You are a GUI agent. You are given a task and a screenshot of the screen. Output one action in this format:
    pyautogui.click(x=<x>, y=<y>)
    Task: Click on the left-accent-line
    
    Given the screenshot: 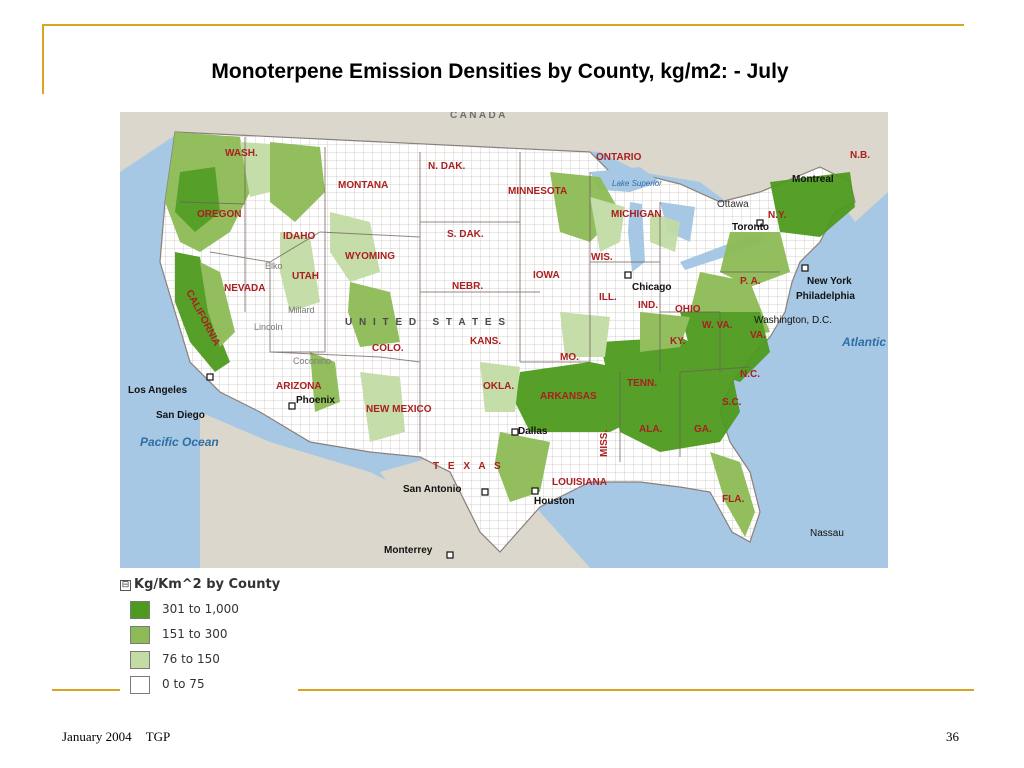 What is the action you would take?
    pyautogui.click(x=43, y=59)
    